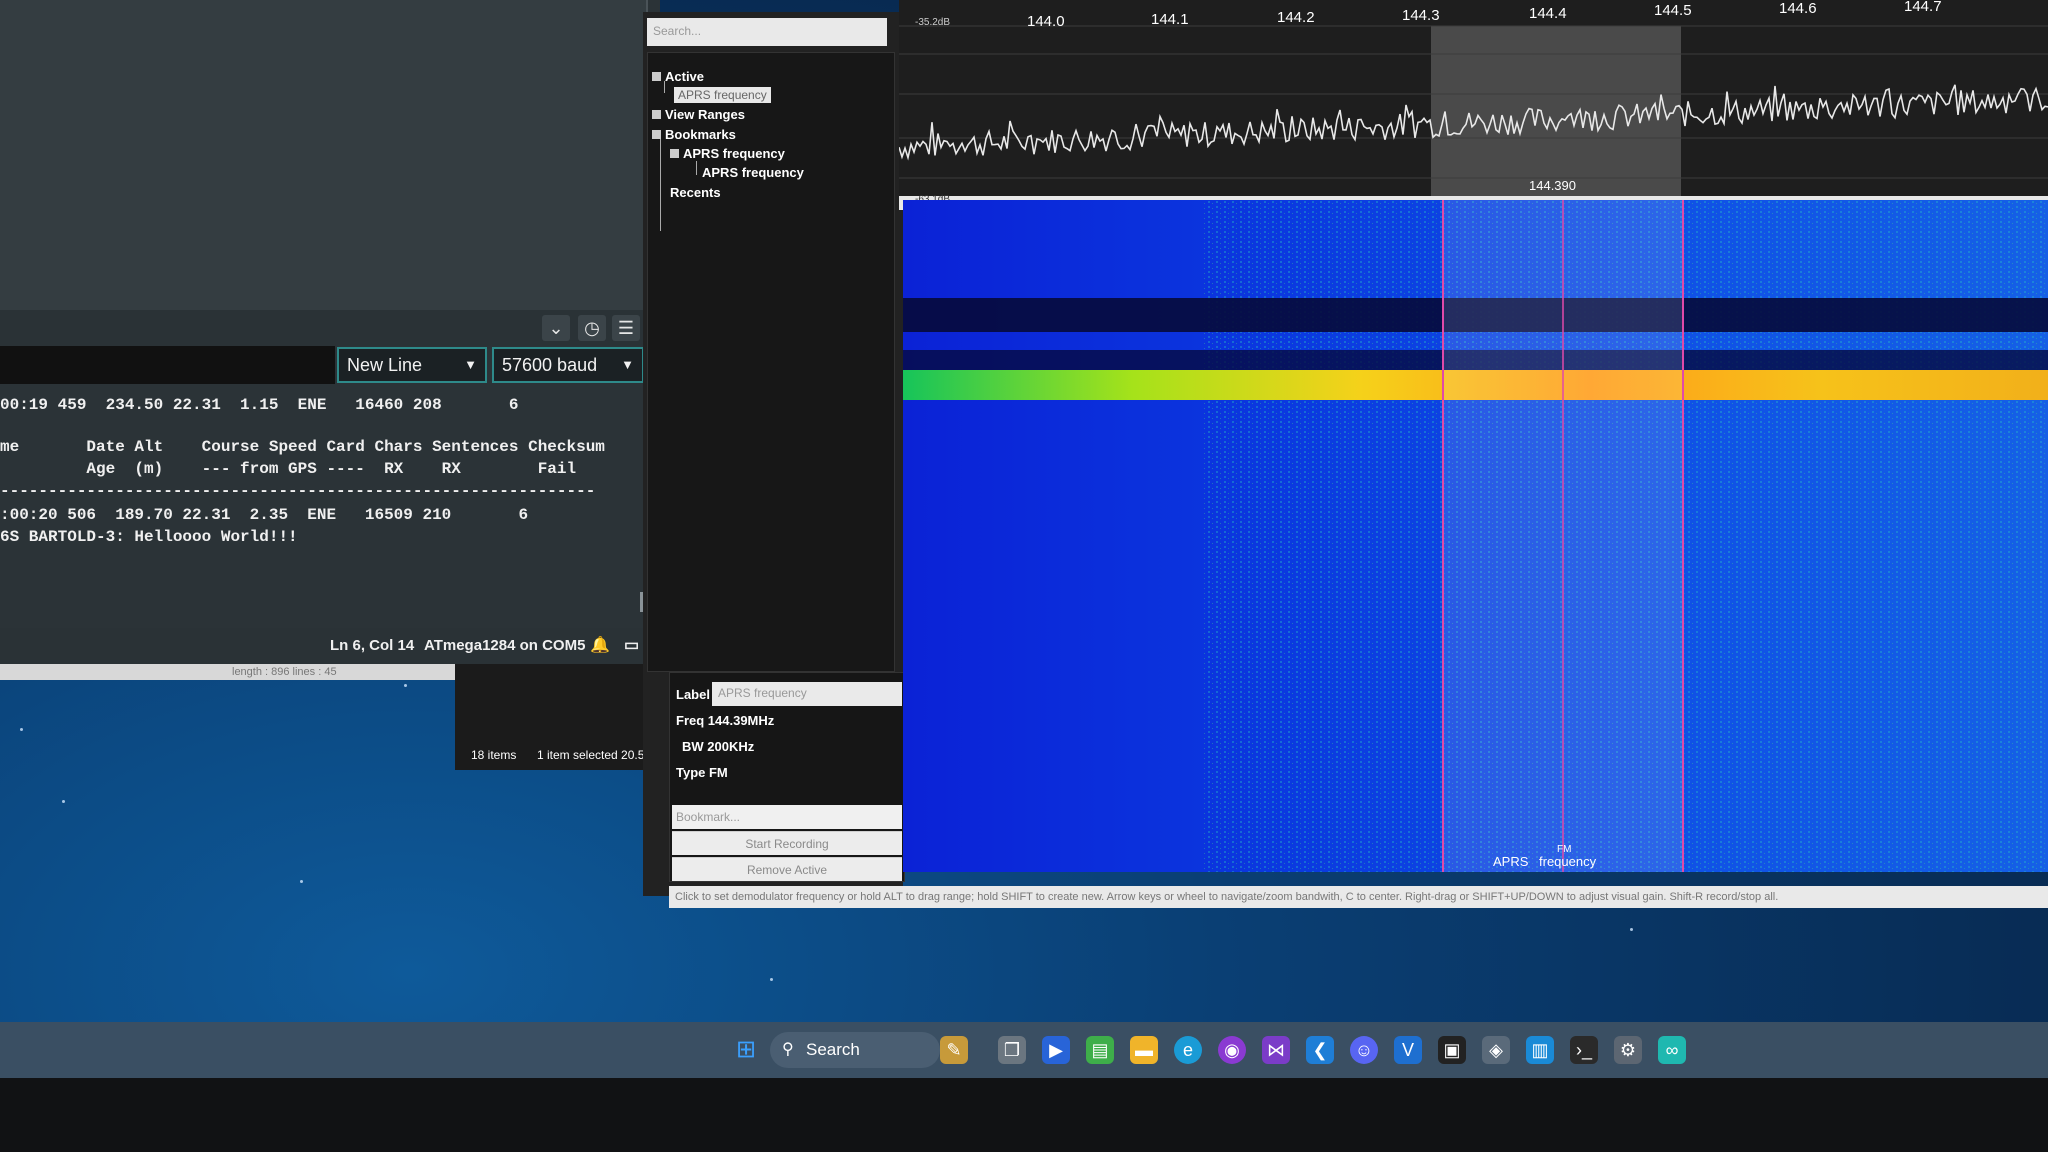 The image size is (2048, 1152). I want to click on tree-item-active: Active, so click(678, 76).